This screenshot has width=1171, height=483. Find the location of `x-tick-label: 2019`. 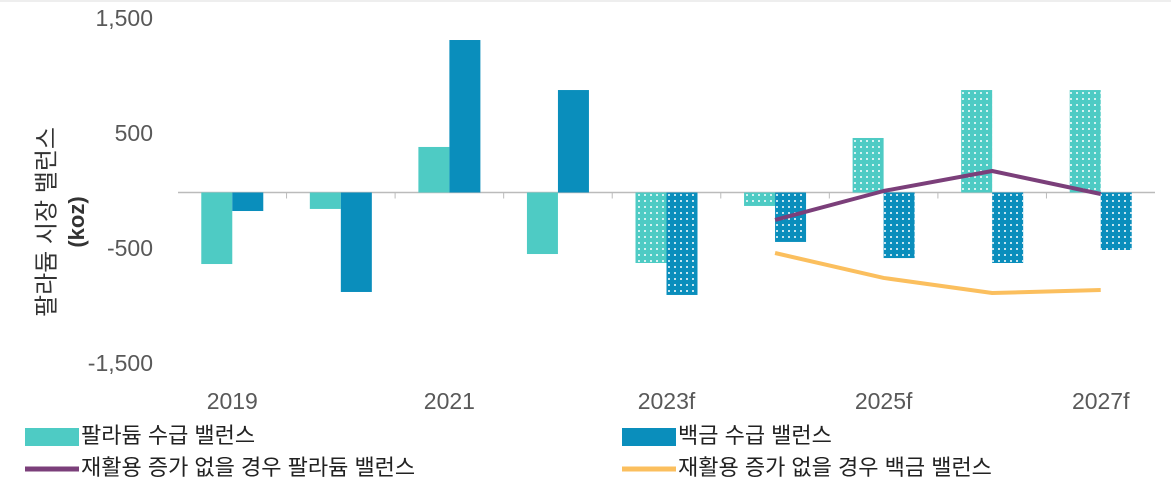

x-tick-label: 2019 is located at coordinates (232, 401).